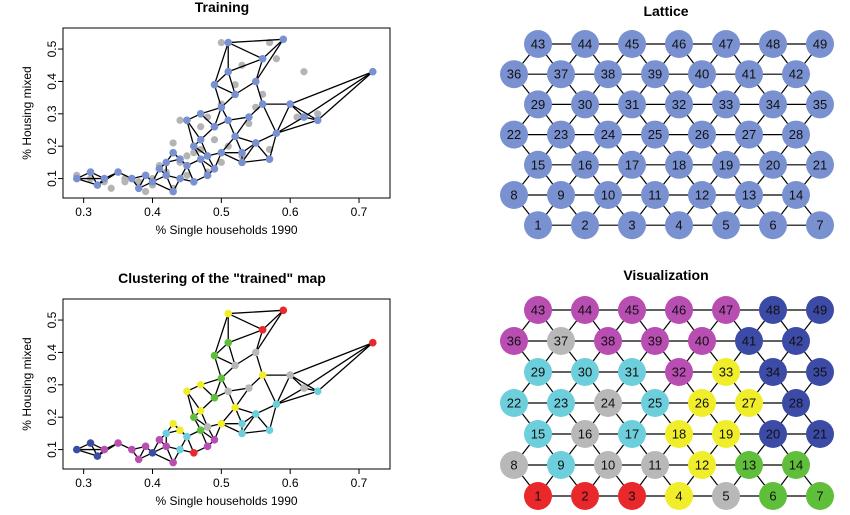 This screenshot has height=515, width=850. I want to click on lattice-node-label: 48, so click(773, 44).